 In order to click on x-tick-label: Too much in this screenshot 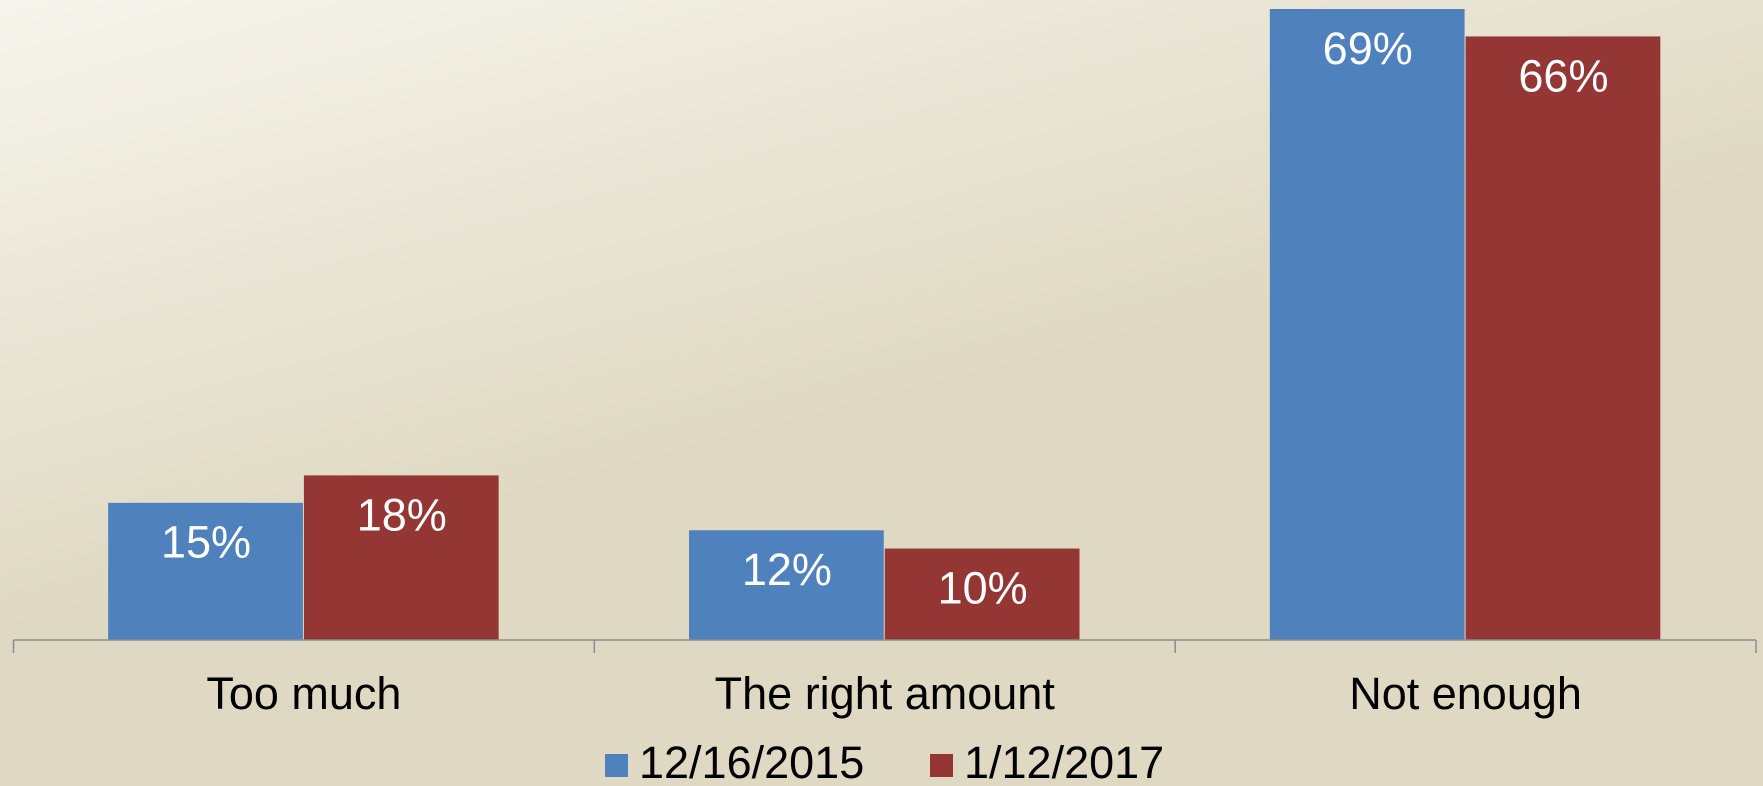, I will do `click(303, 693)`.